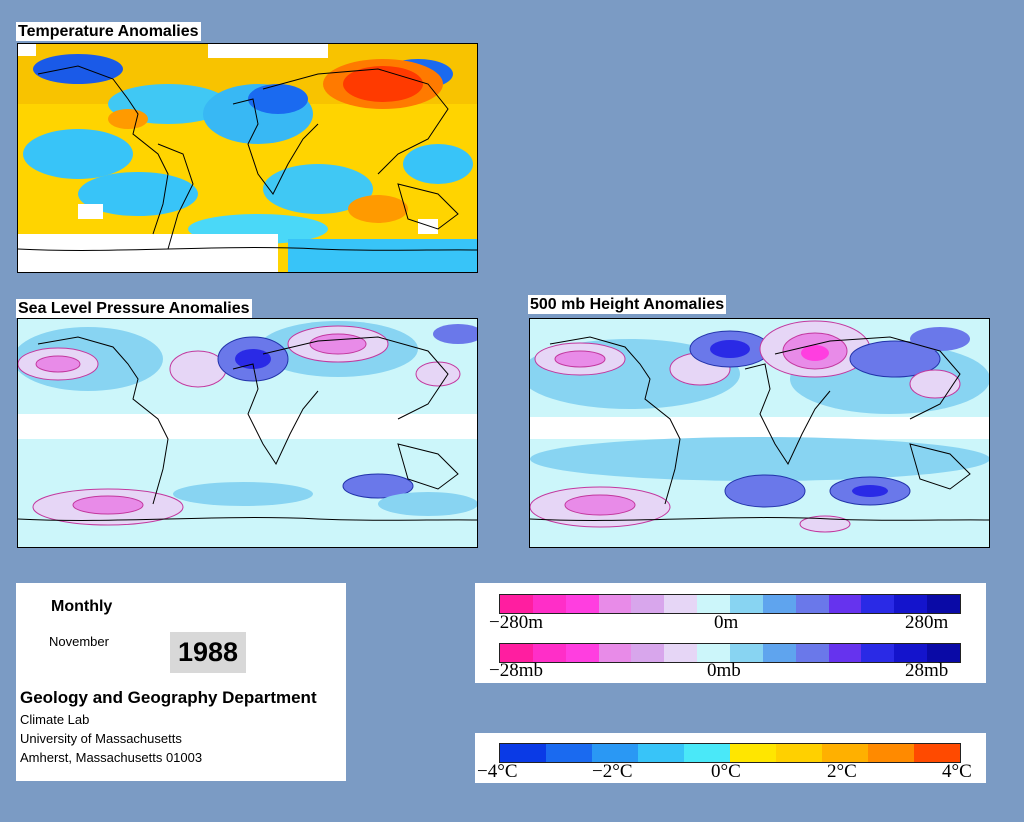 The width and height of the screenshot is (1024, 822). What do you see at coordinates (111, 757) in the screenshot?
I see `address-label: Amherst, Massachusetts 01003` at bounding box center [111, 757].